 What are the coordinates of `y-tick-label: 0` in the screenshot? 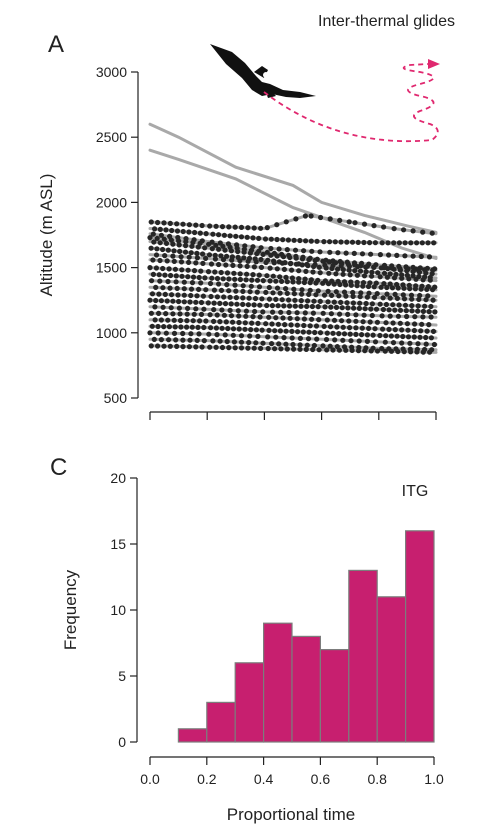 It's located at (122, 742).